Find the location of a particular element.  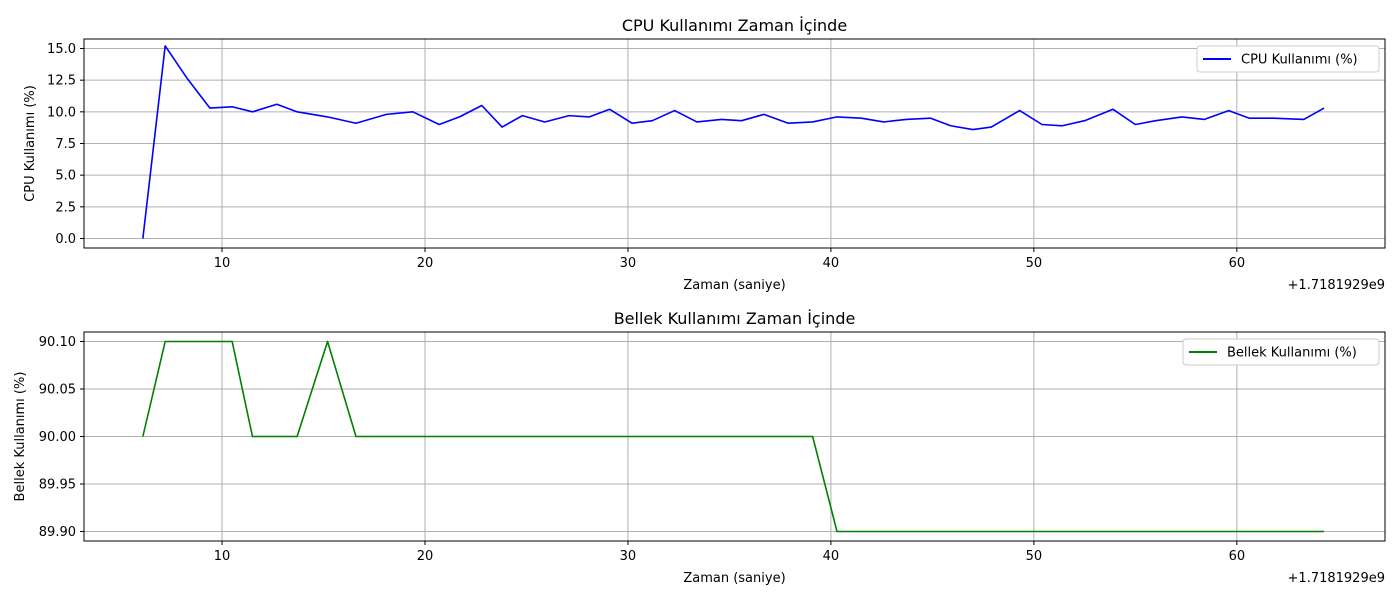

y-tick-label: 90.00 is located at coordinates (57, 437).